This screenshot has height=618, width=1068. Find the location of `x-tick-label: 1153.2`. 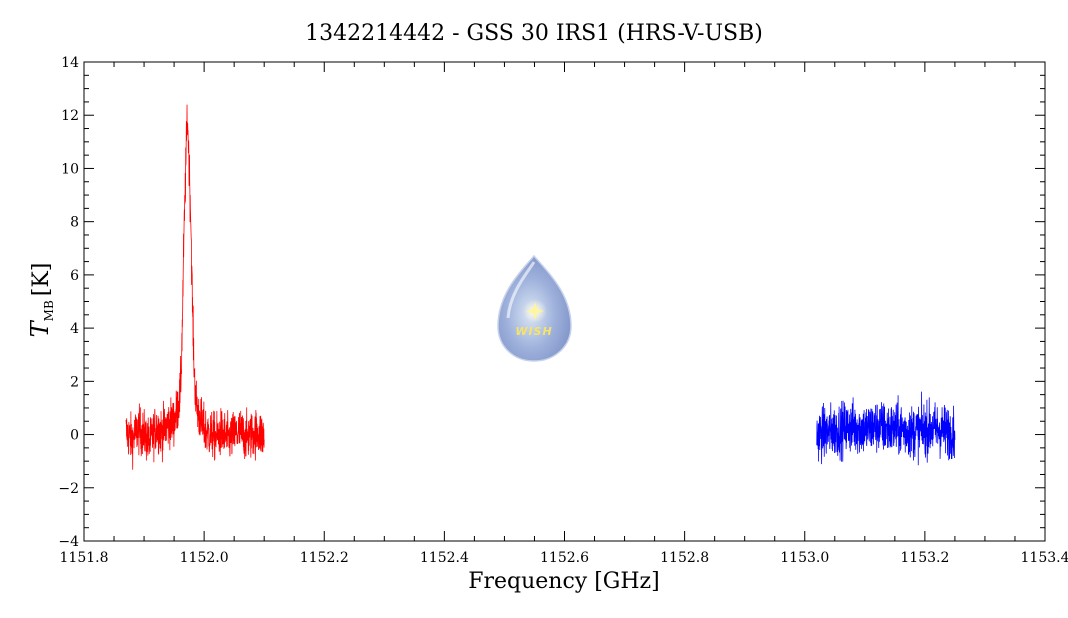

x-tick-label: 1153.2 is located at coordinates (924, 558).